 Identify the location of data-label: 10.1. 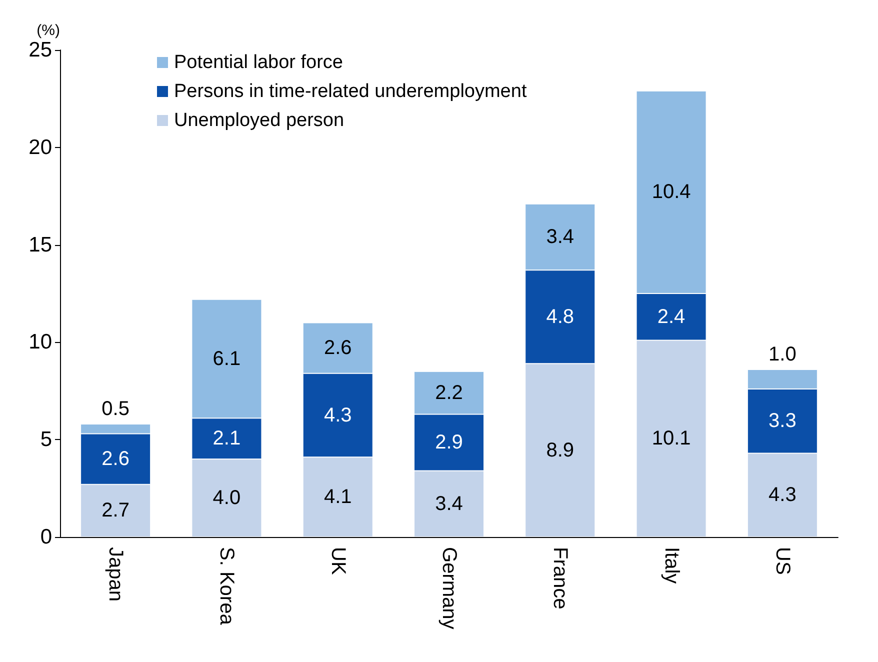
(671, 439).